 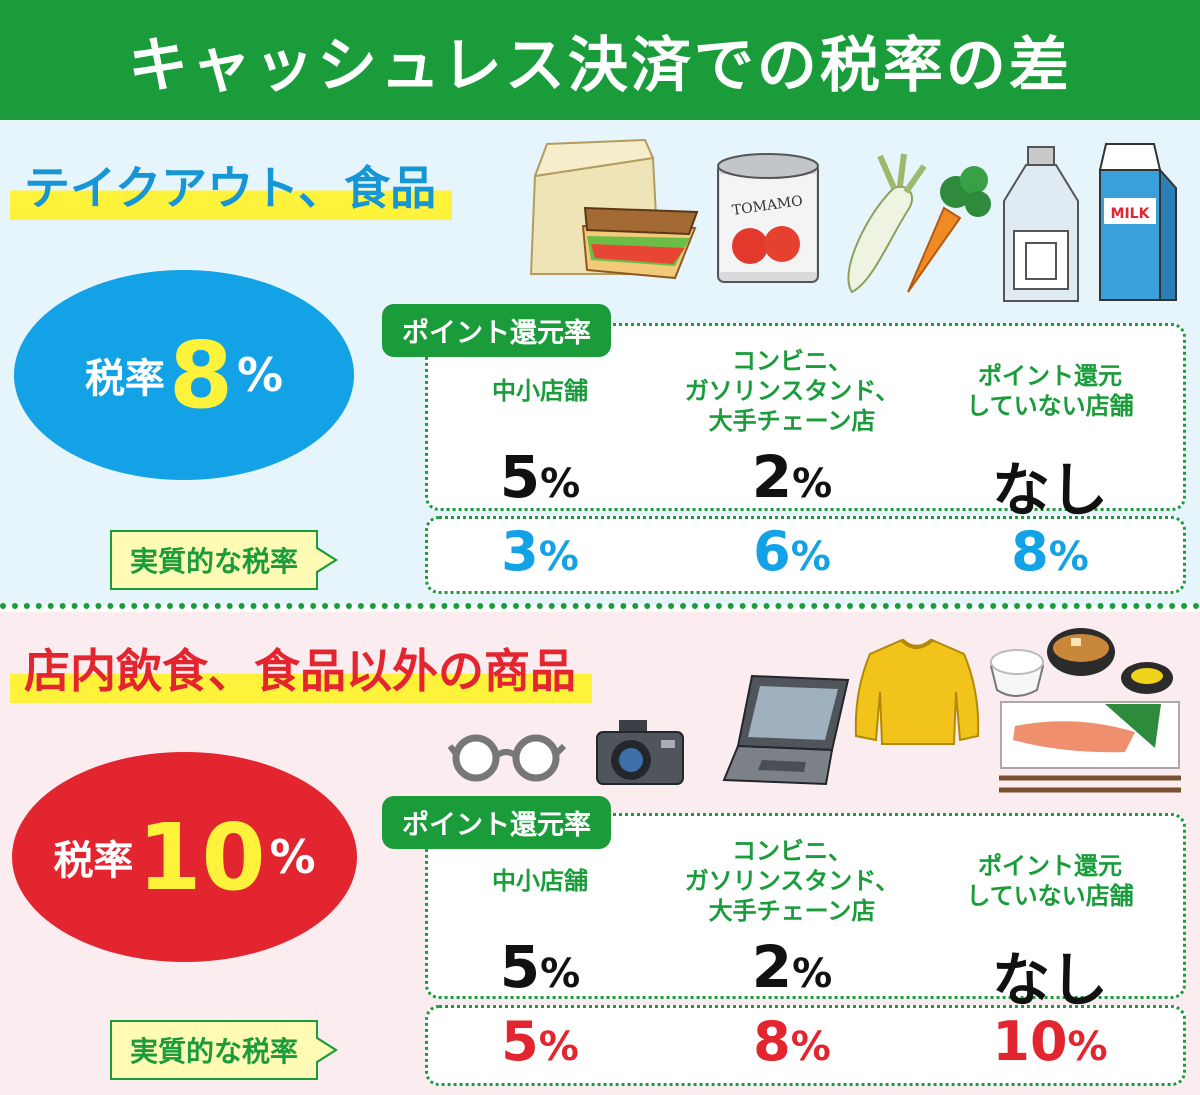 What do you see at coordinates (1131, 214) in the screenshot?
I see `milk-label-text: MILK` at bounding box center [1131, 214].